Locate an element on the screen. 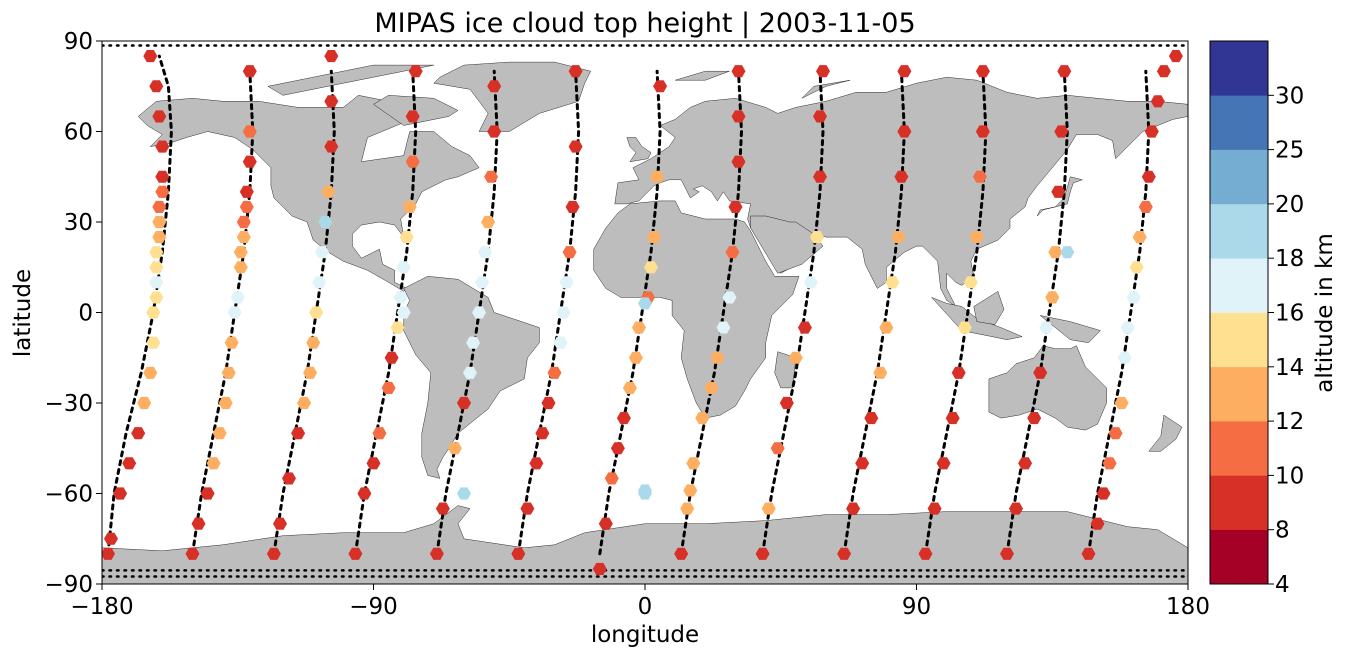 This screenshot has width=1345, height=661. colorbar-tick-label: 10 is located at coordinates (1289, 476).